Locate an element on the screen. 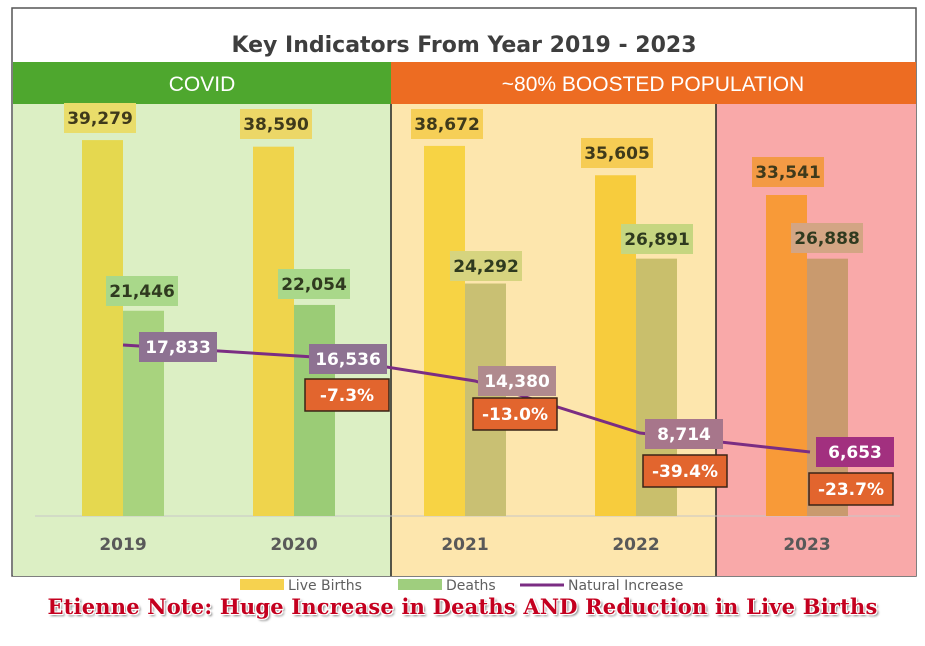 The image size is (925, 646). label-natural-increase-2020-box is located at coordinates (348, 359).